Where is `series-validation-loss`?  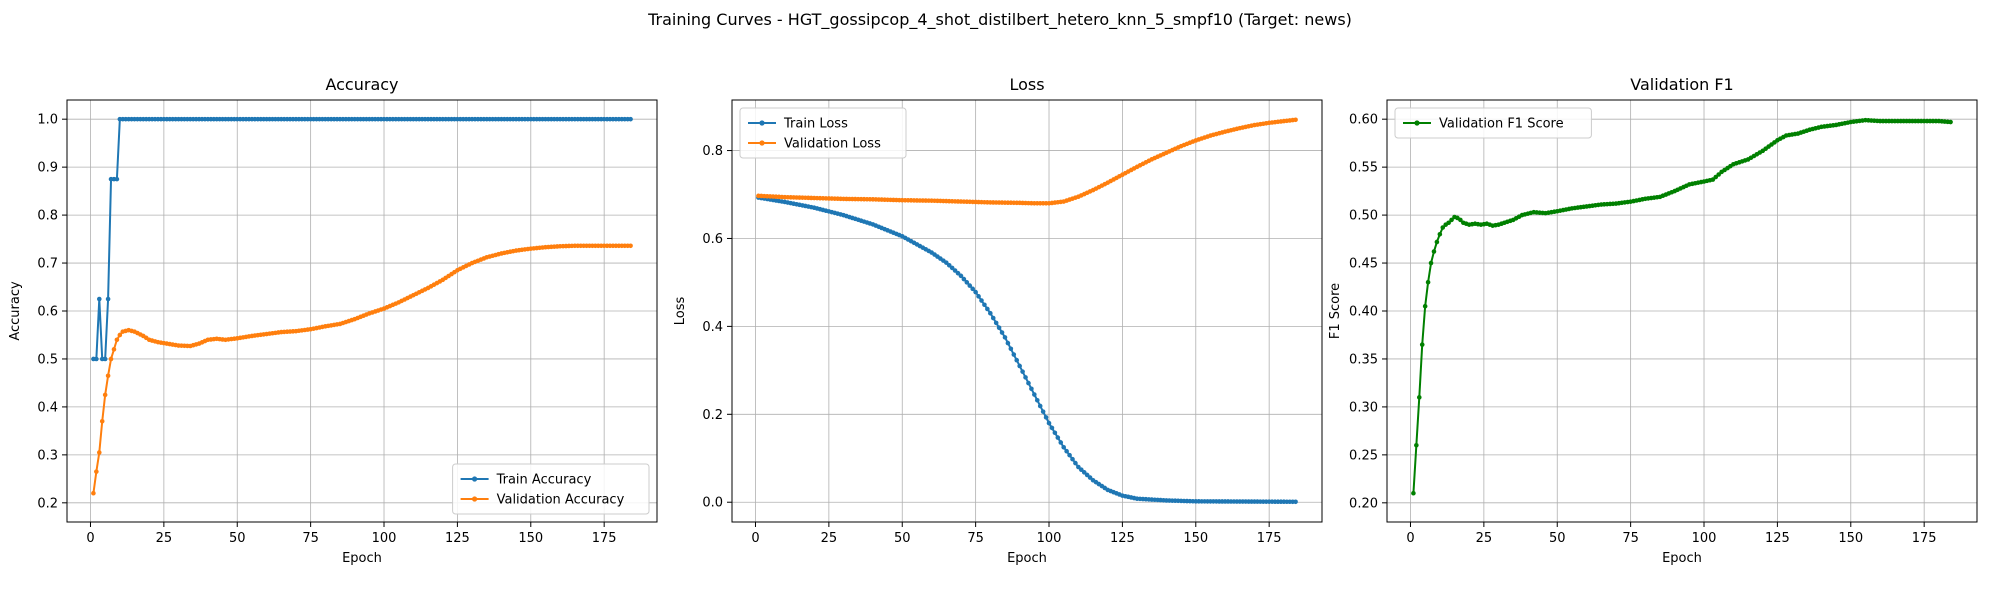
series-validation-loss is located at coordinates (1027, 161).